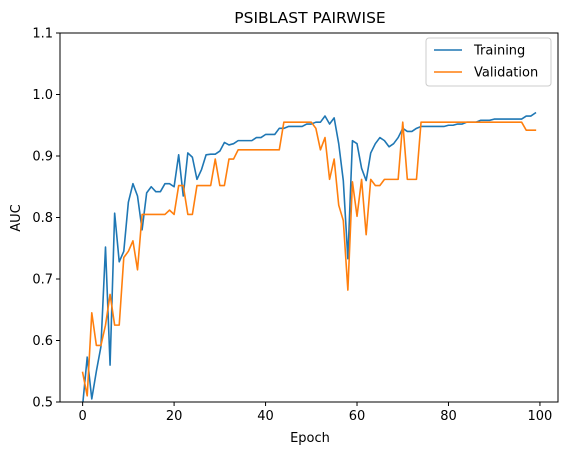 This screenshot has width=570, height=455. I want to click on y-axis-label: AUC, so click(16, 218).